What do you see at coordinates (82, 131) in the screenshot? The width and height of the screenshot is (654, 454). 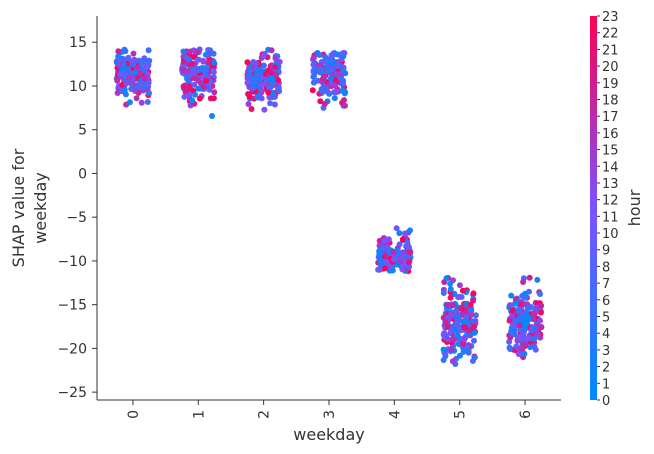 I see `y-tick-label: 5` at bounding box center [82, 131].